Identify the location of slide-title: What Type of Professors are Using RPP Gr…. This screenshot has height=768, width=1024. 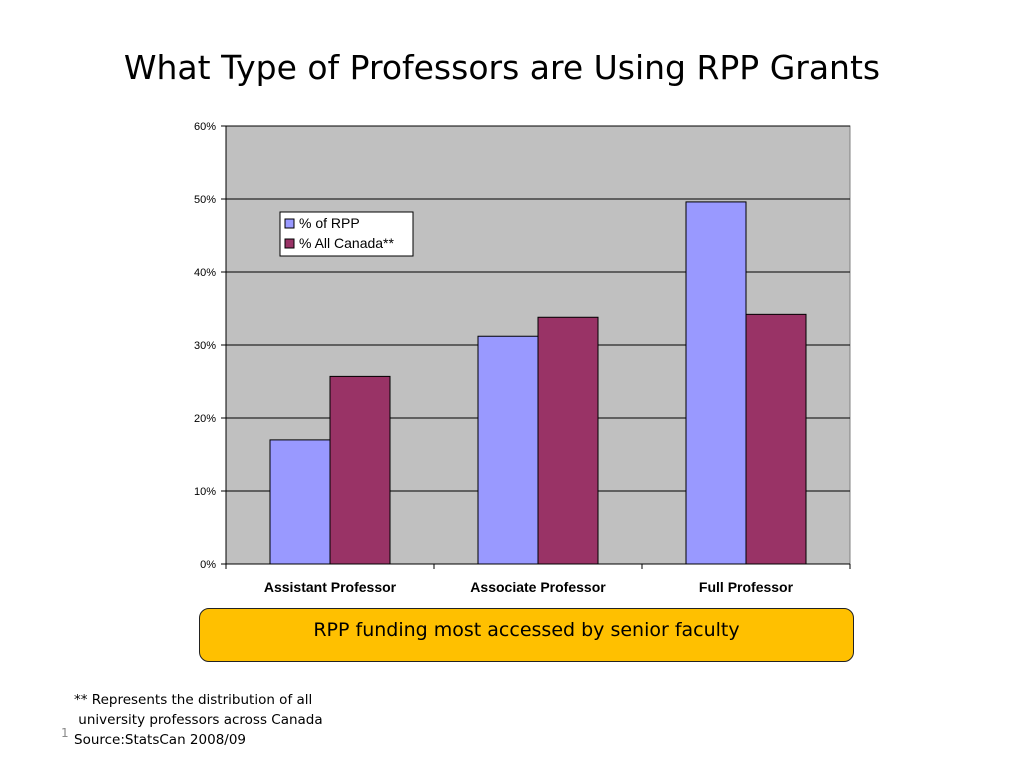
(502, 67).